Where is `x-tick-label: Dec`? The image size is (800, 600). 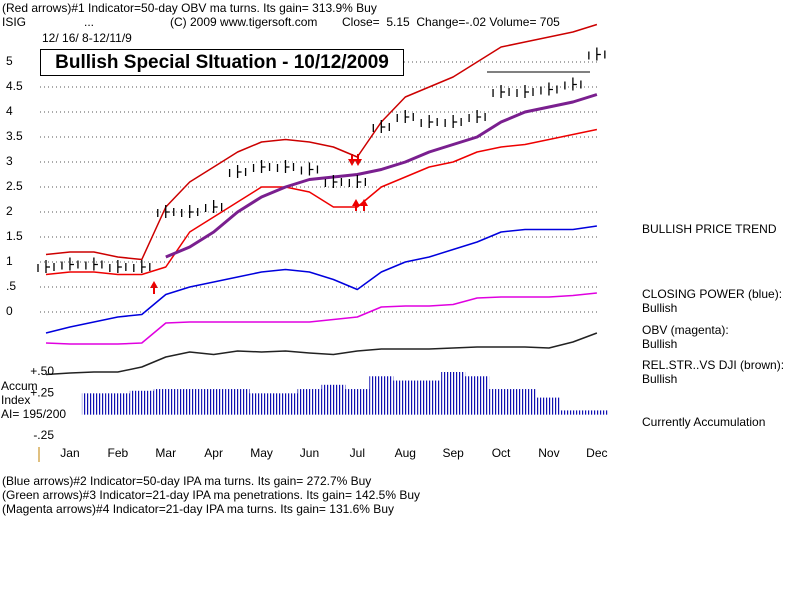 x-tick-label: Dec is located at coordinates (596, 453).